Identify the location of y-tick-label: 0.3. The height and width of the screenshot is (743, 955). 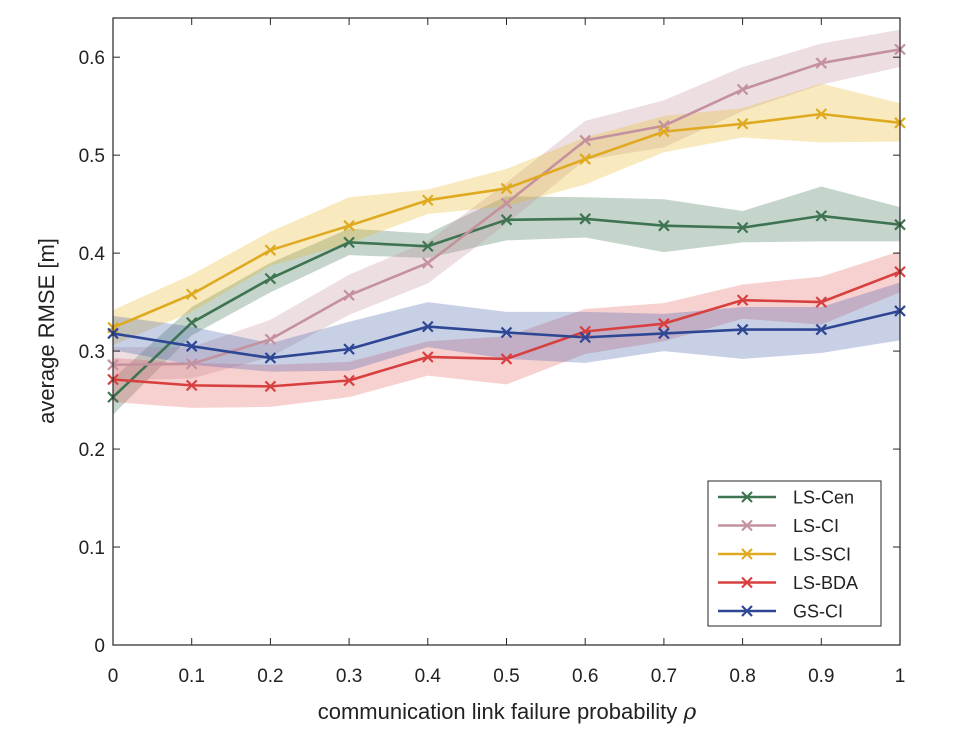
(92, 352).